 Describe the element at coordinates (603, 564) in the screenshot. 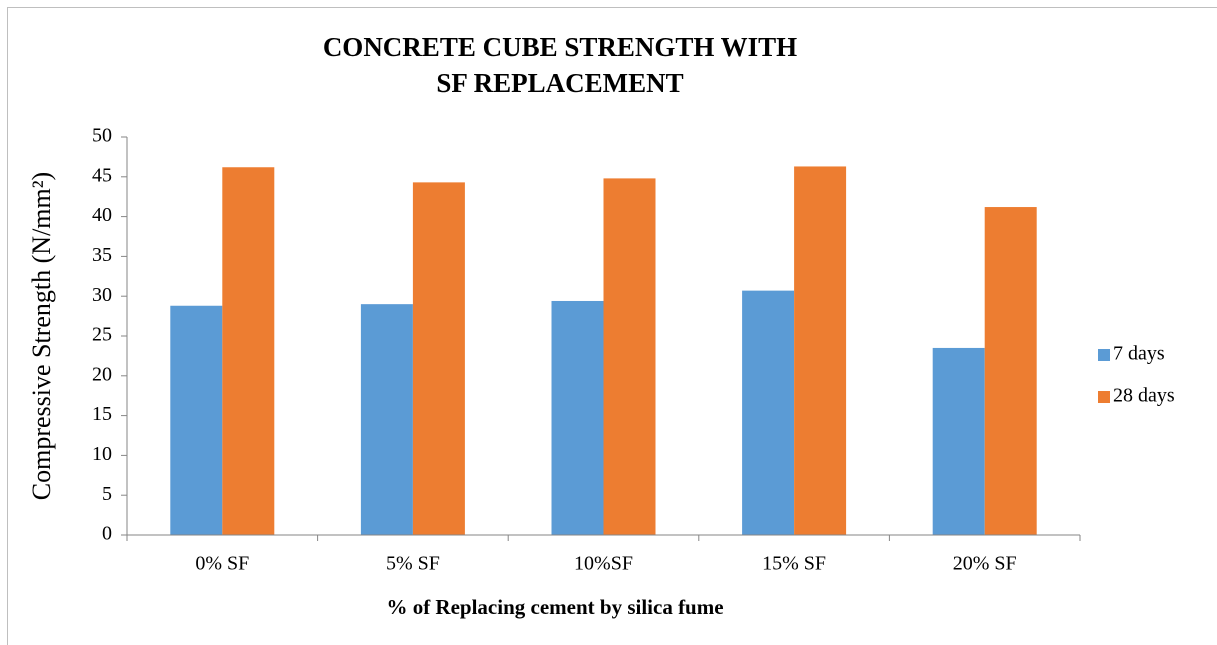

I see `x-tick-label: 10%SF` at that location.